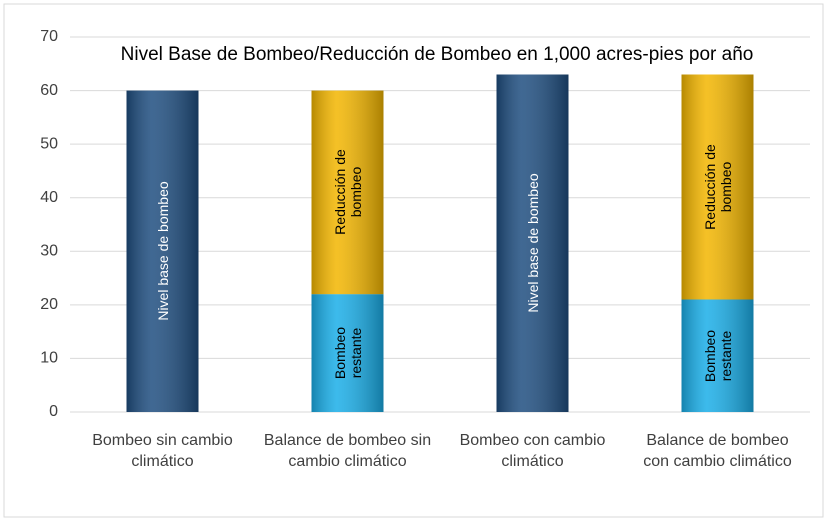 The image size is (827, 521). I want to click on y-tick-label: 10, so click(49, 358).